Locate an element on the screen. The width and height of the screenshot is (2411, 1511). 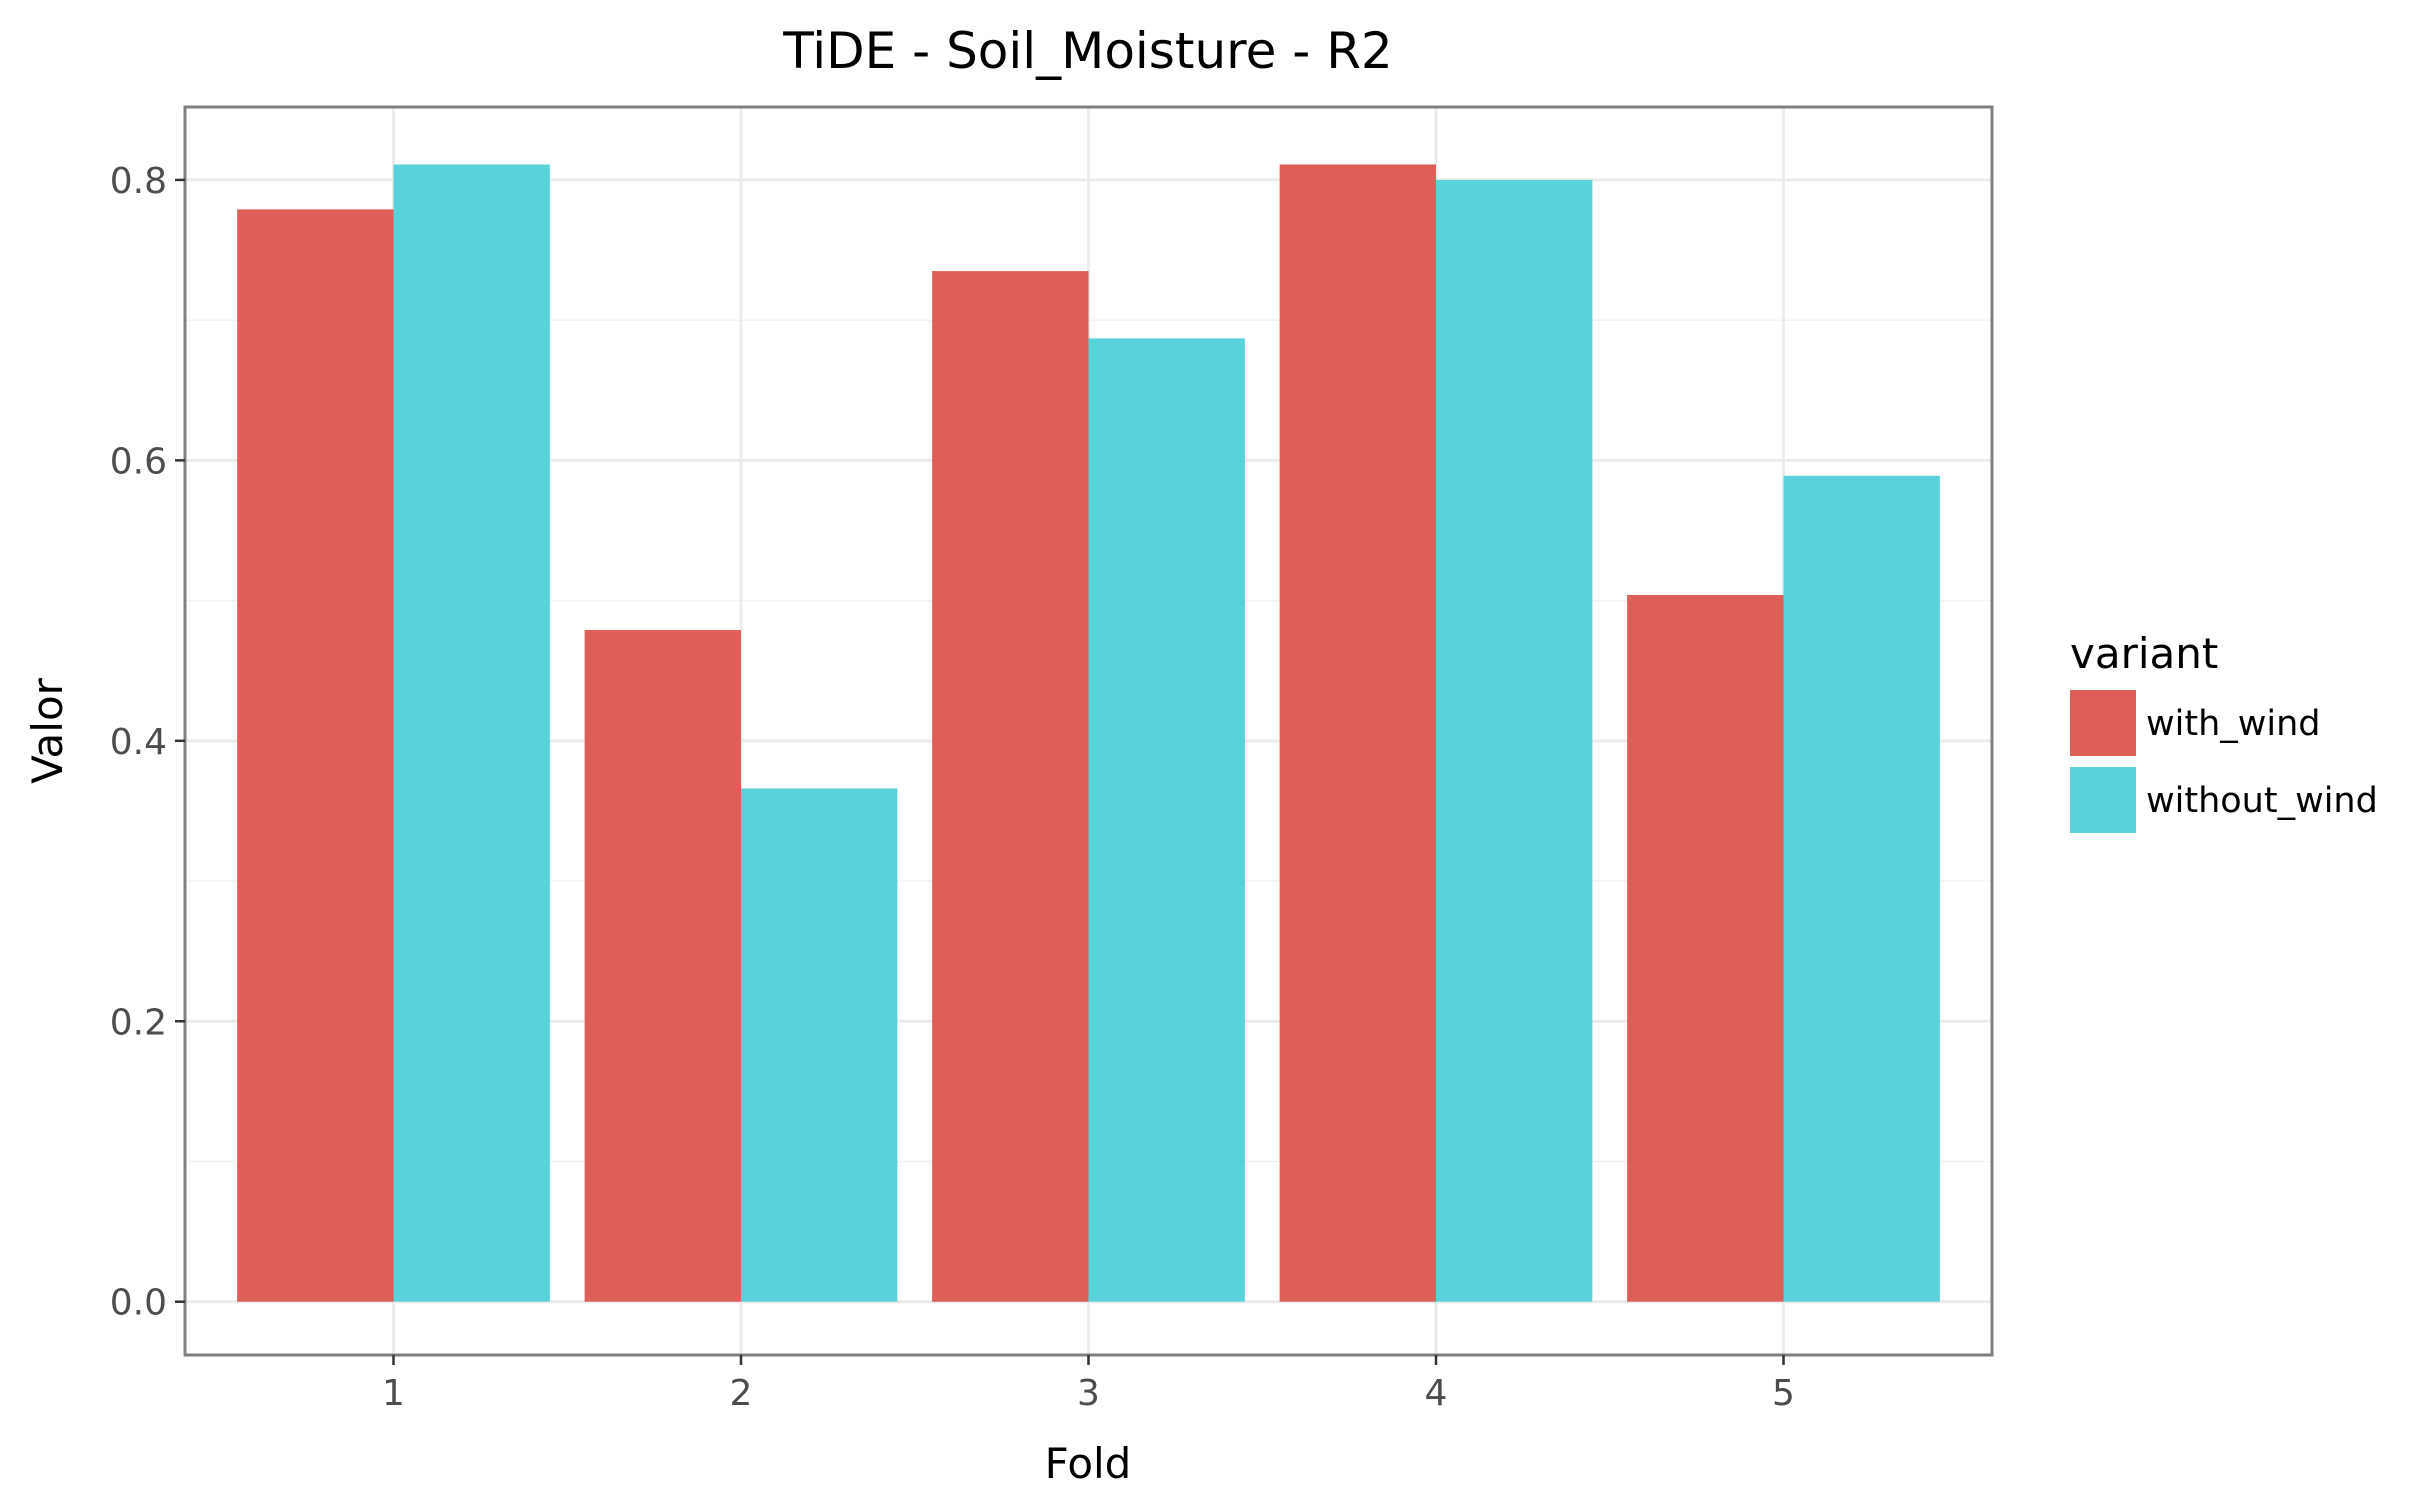
y-tick-label: 0.2 is located at coordinates (138, 1022).